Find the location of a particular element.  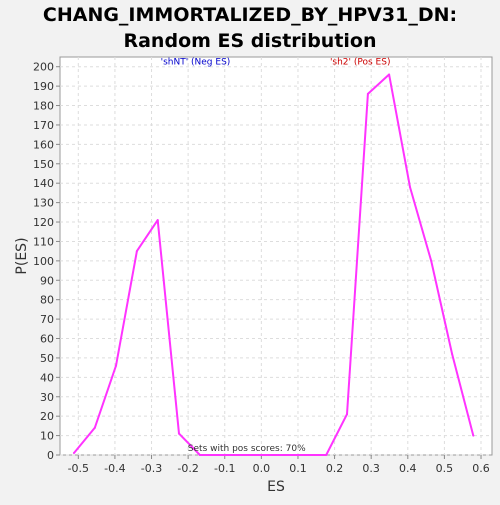

y-axis-label: P(ES) is located at coordinates (22, 255).